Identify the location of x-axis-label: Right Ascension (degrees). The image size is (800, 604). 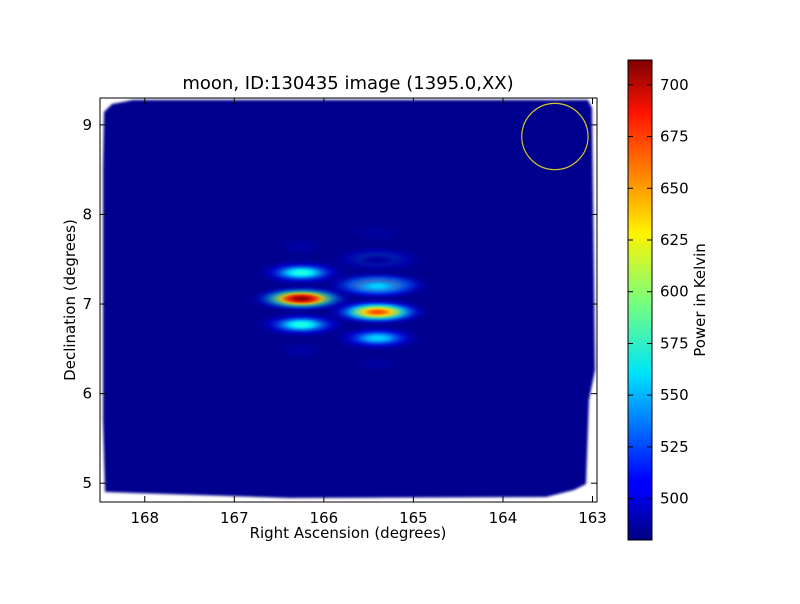
(348, 533).